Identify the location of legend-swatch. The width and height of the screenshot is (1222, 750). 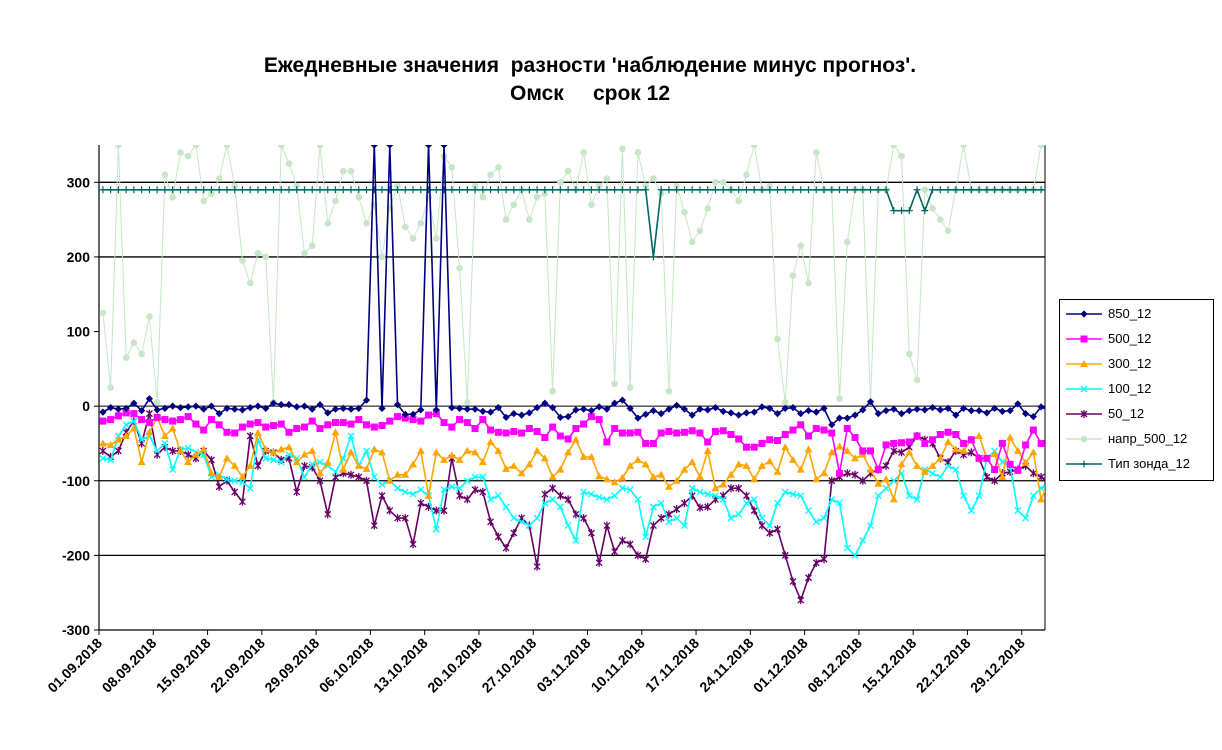
(1084, 464).